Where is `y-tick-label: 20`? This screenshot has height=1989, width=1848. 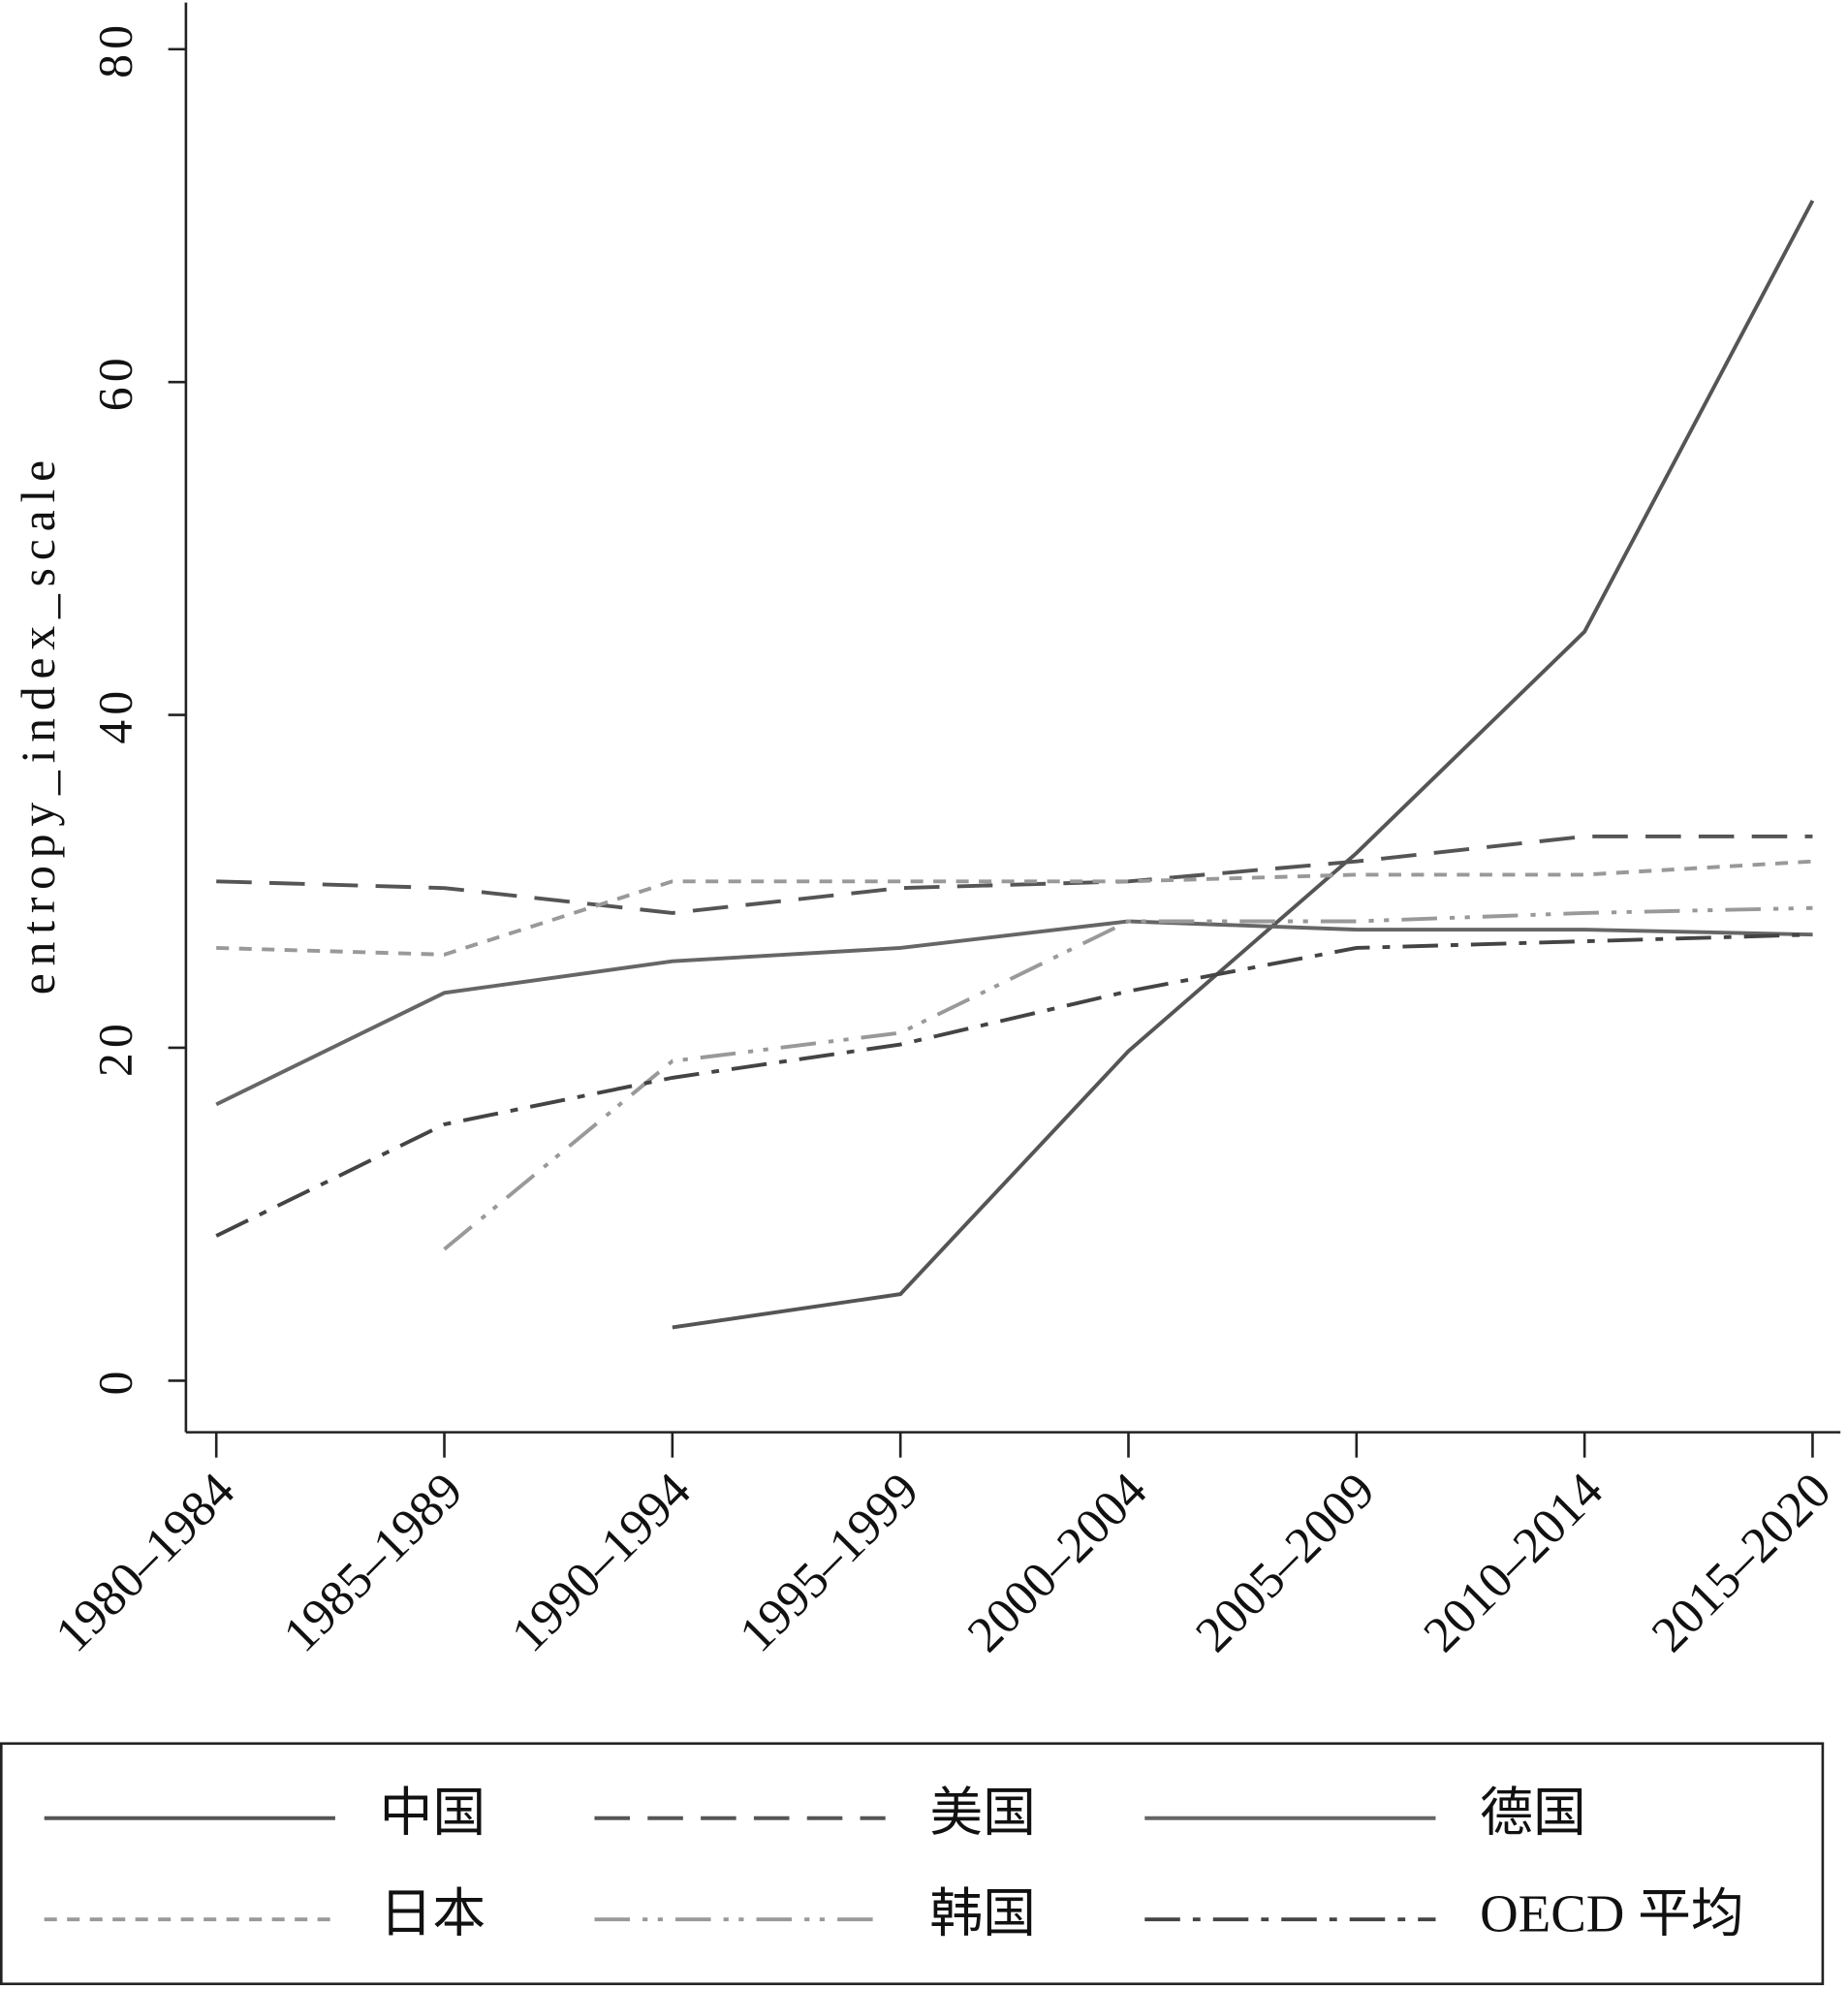
y-tick-label: 20 is located at coordinates (114, 1048).